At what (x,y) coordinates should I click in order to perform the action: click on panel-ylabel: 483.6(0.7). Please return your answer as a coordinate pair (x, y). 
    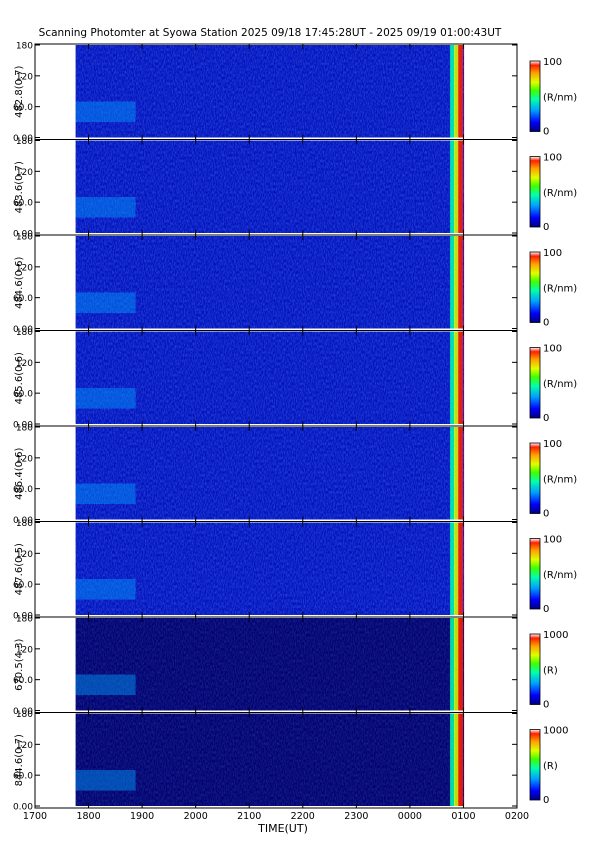
    Looking at the image, I should click on (19, 187).